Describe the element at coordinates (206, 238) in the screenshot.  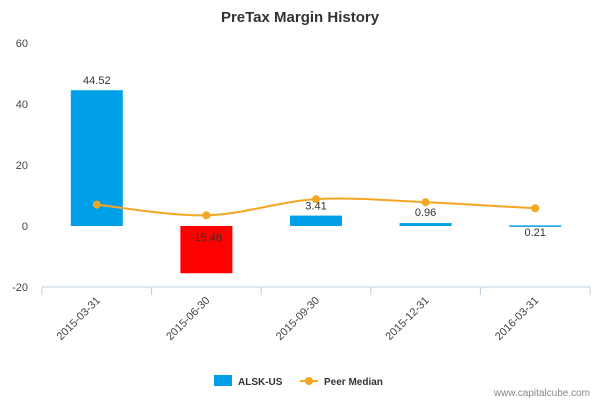
I see `data-label-2015-06-30: -15.48` at that location.